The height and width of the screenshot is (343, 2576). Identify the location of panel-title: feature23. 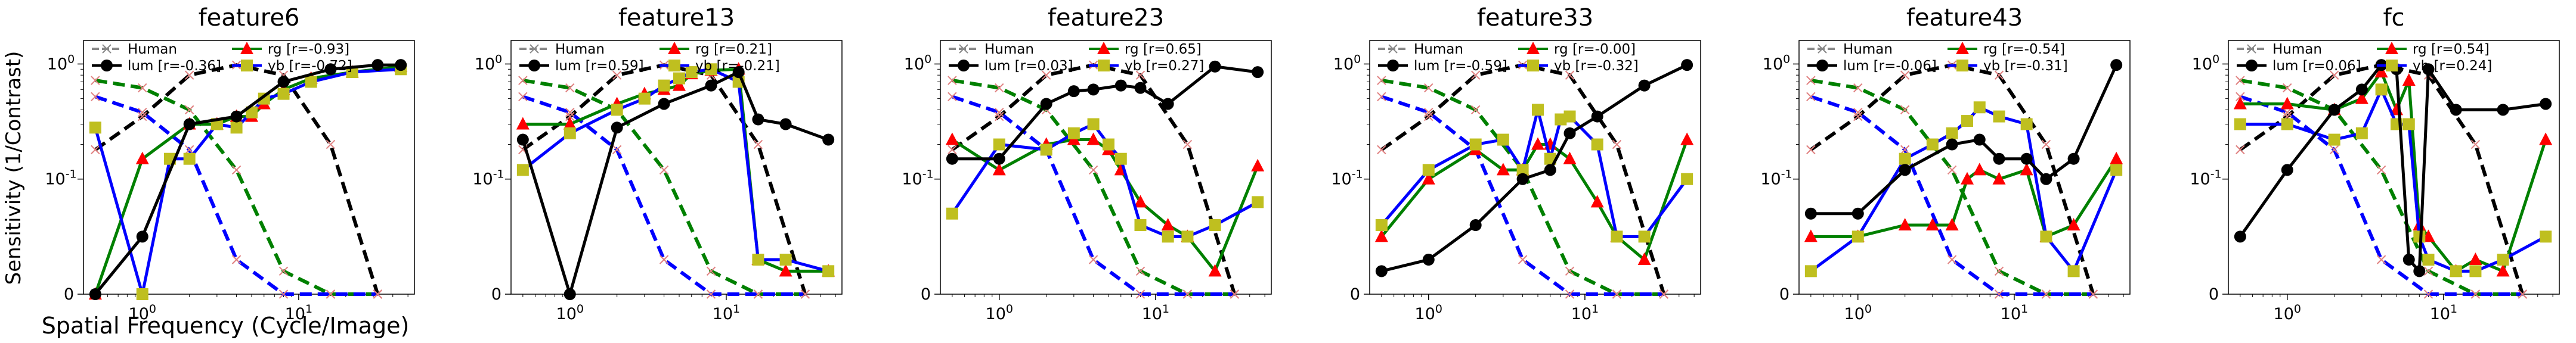
(1106, 18).